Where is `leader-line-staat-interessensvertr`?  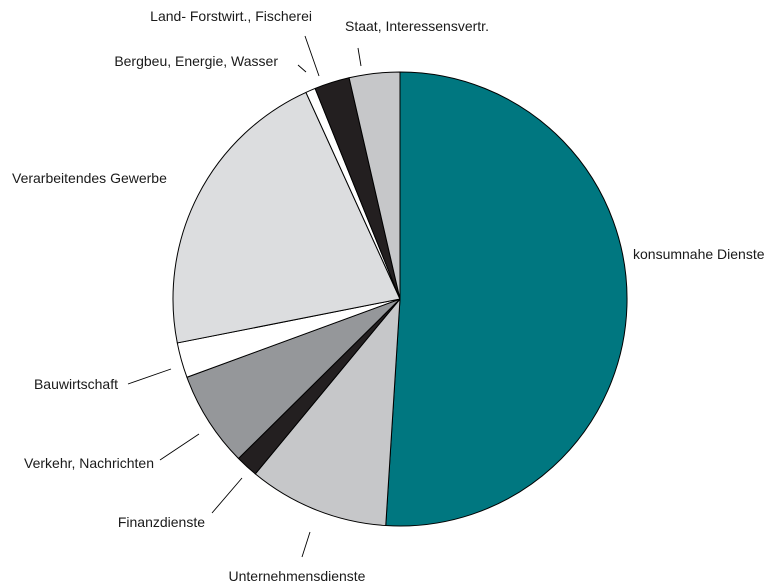 leader-line-staat-interessensvertr is located at coordinates (359, 57).